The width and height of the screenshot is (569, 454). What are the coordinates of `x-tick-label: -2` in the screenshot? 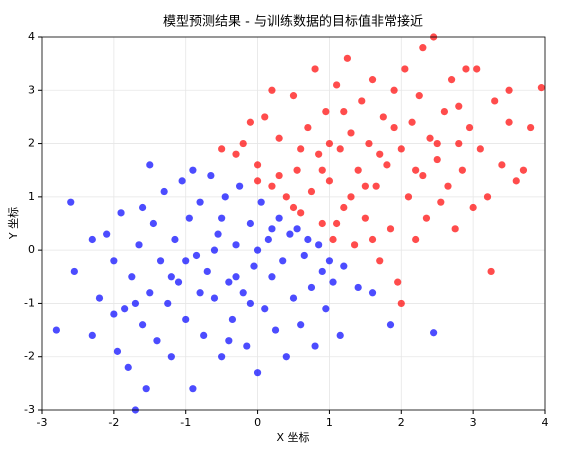 It's located at (113, 422).